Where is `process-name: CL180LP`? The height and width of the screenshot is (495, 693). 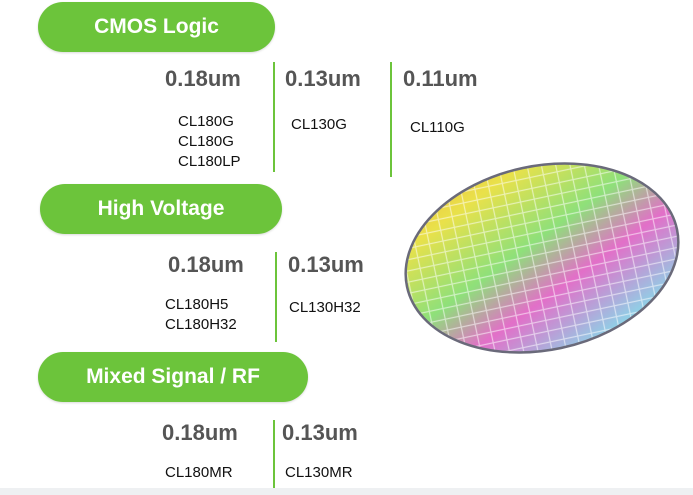
process-name: CL180LP is located at coordinates (209, 161).